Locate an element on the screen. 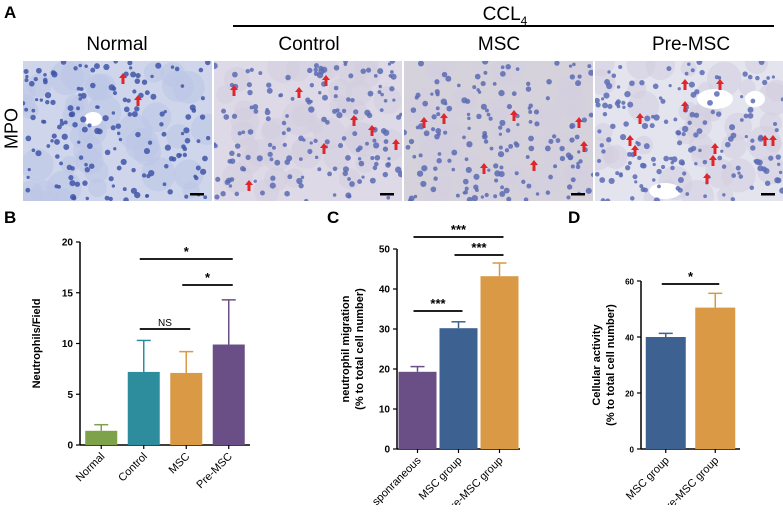 The height and width of the screenshot is (516, 783). red-arrow-icon is located at coordinates (444, 118).